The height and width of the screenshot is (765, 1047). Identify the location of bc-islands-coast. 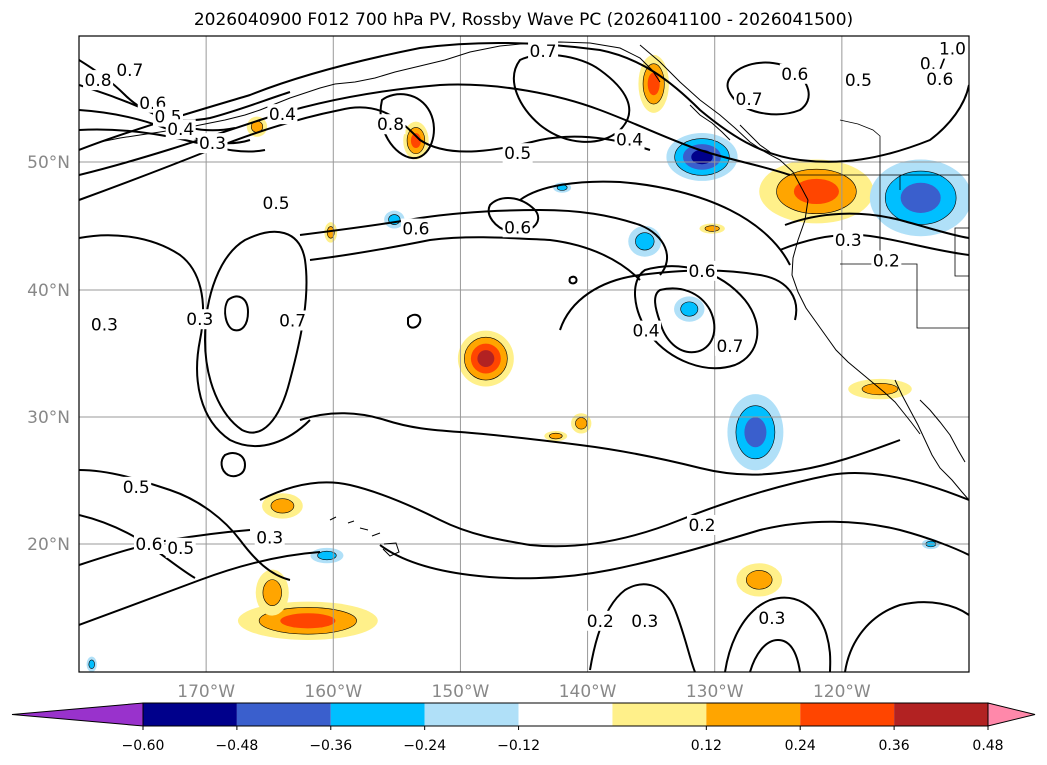
(730, 128).